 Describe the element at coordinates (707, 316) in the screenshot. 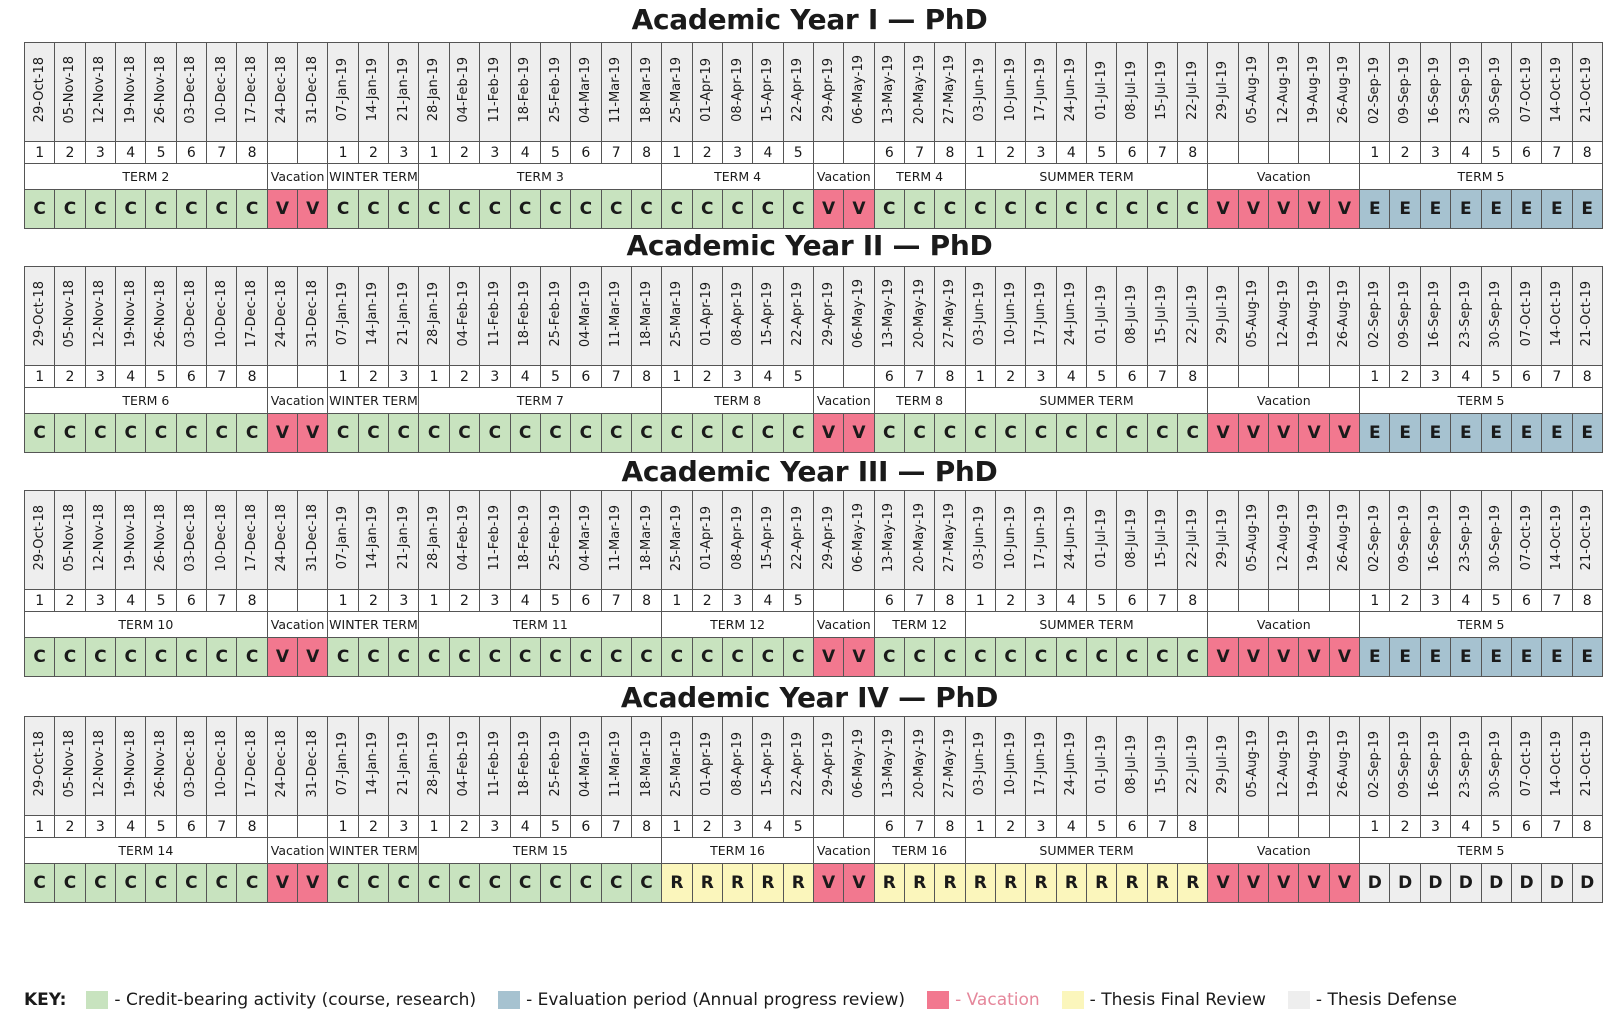

I see `date-cell: 01-Apr-19` at that location.